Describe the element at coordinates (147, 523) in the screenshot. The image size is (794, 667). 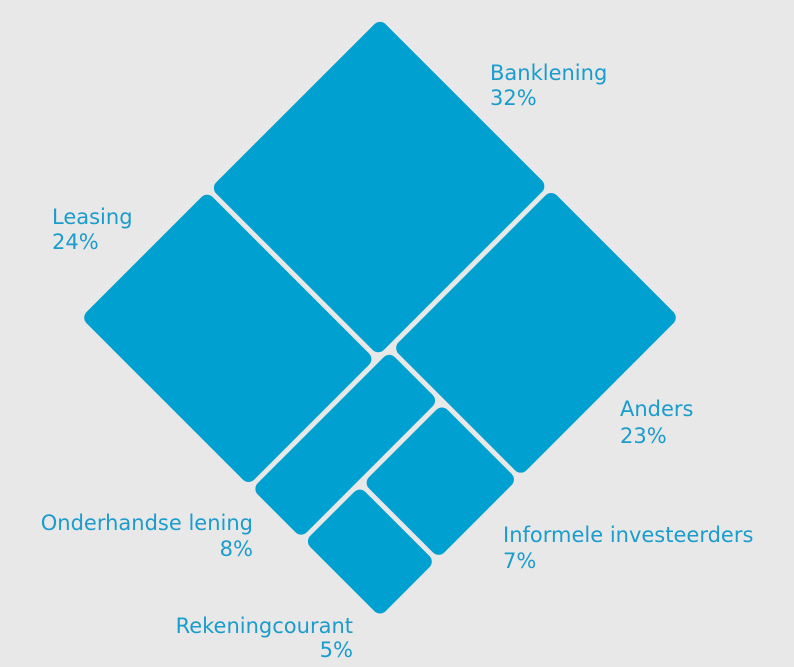
I see `category-label: Onderhandse lening` at that location.